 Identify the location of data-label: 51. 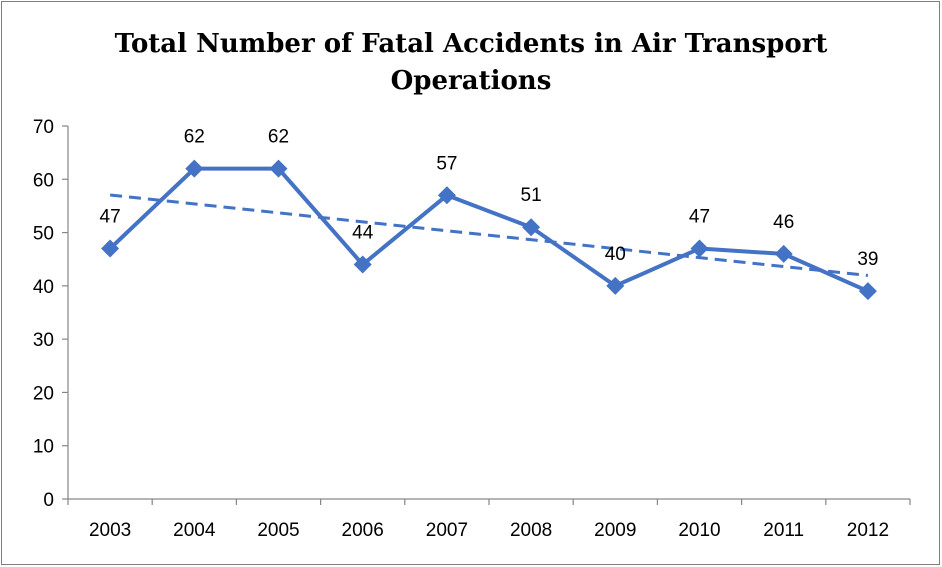
(531, 195).